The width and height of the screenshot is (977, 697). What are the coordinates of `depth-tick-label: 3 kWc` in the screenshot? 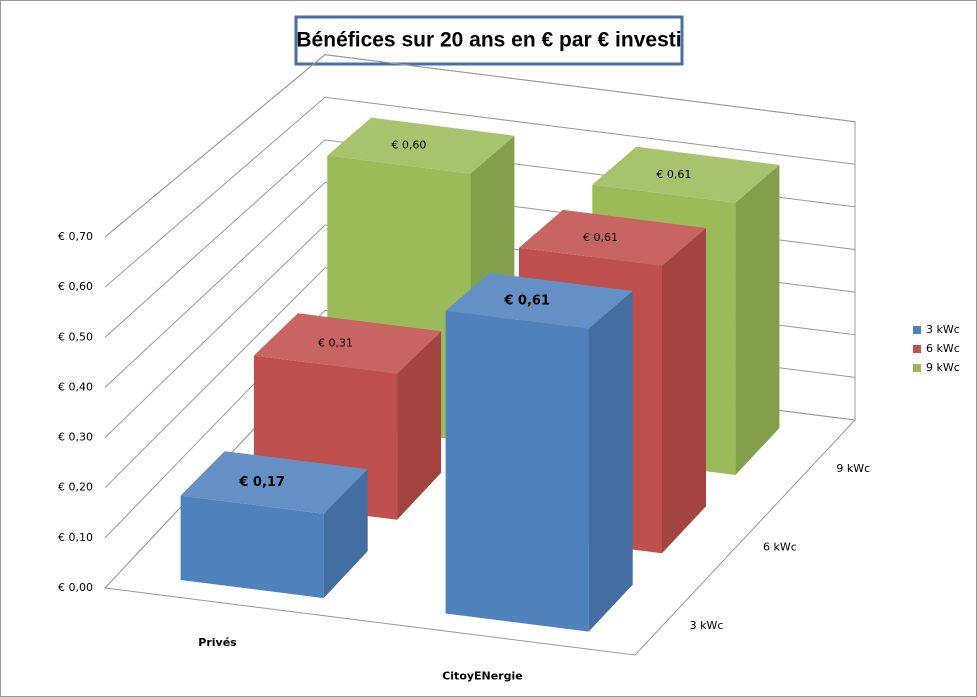 It's located at (707, 625).